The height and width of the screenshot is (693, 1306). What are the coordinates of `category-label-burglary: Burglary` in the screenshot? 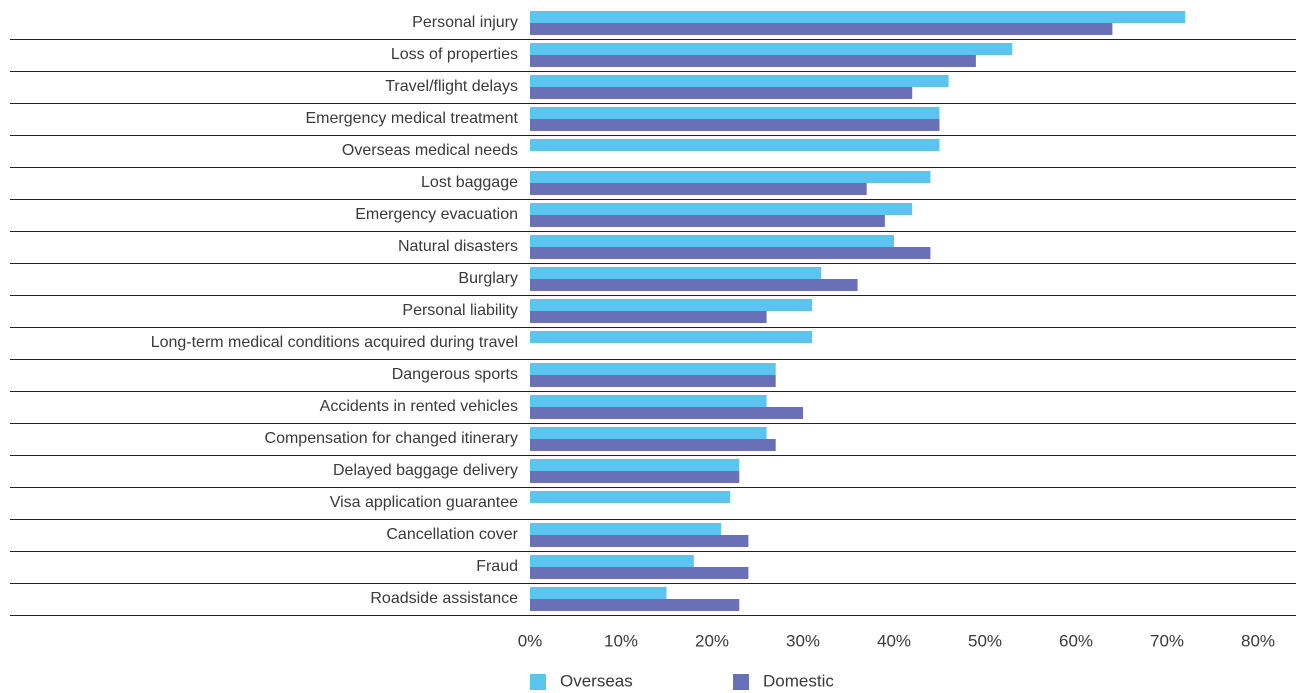 It's located at (488, 278).